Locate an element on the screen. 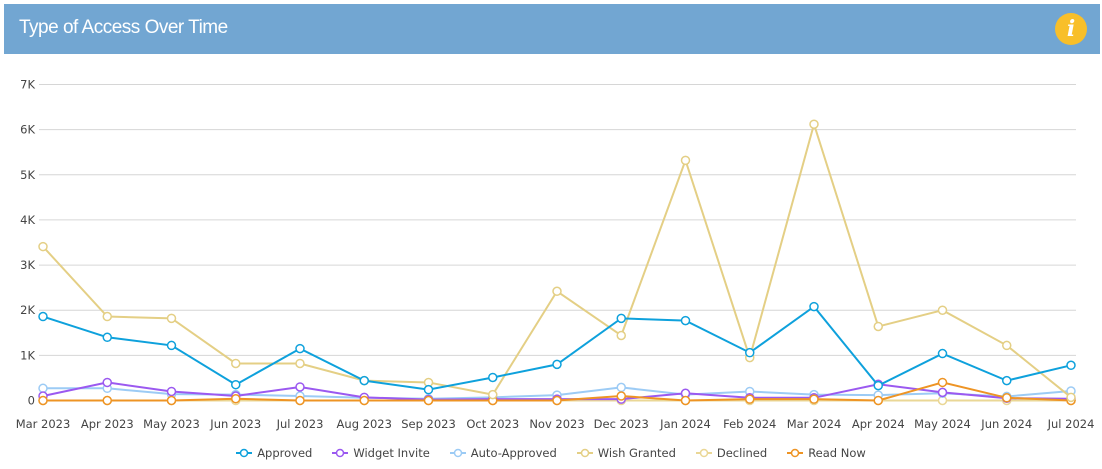 The width and height of the screenshot is (1102, 469). legend-label: Widget Invite is located at coordinates (391, 453).